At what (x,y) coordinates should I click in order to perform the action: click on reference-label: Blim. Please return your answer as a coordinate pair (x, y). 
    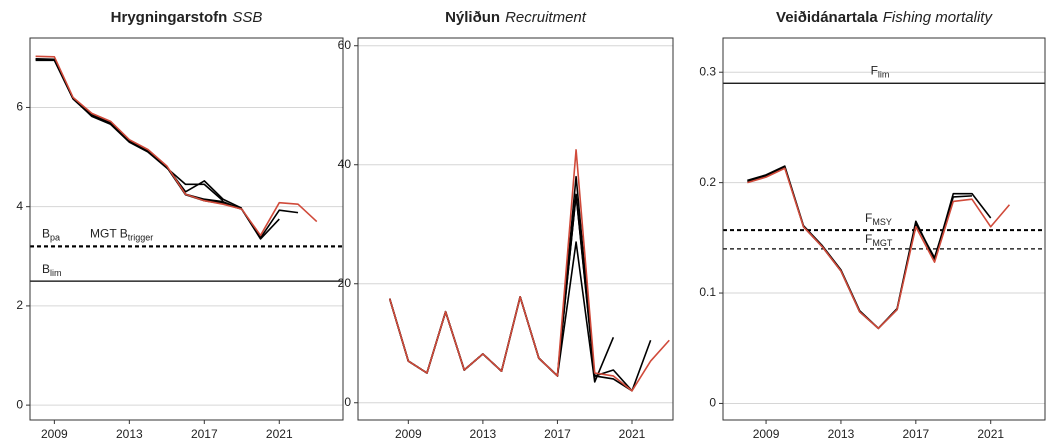
    Looking at the image, I should click on (52, 270).